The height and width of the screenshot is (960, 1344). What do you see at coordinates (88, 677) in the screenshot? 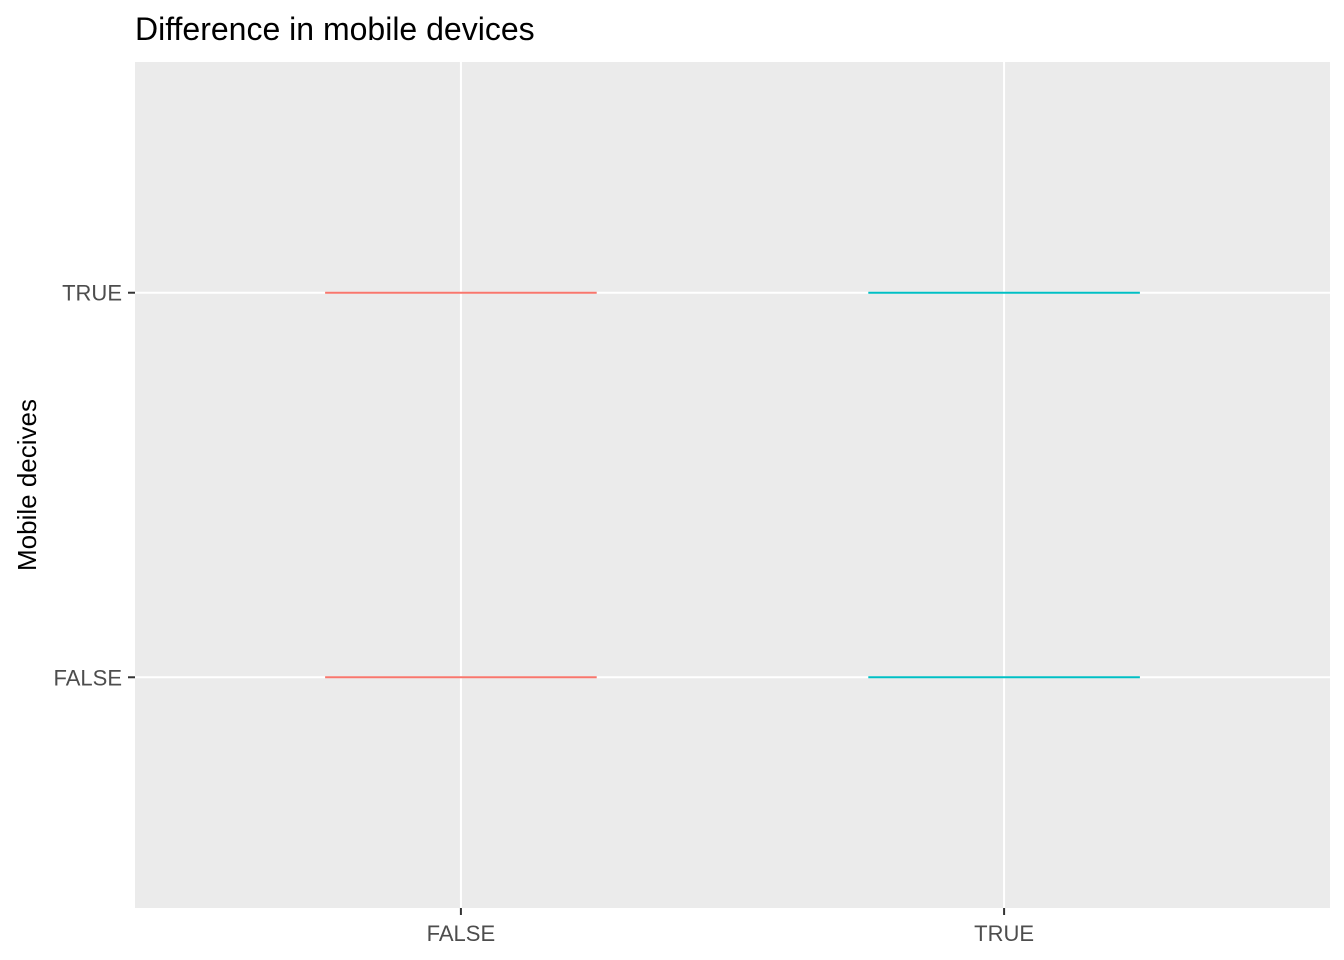
I see `y-tick-label: FALSE` at bounding box center [88, 677].